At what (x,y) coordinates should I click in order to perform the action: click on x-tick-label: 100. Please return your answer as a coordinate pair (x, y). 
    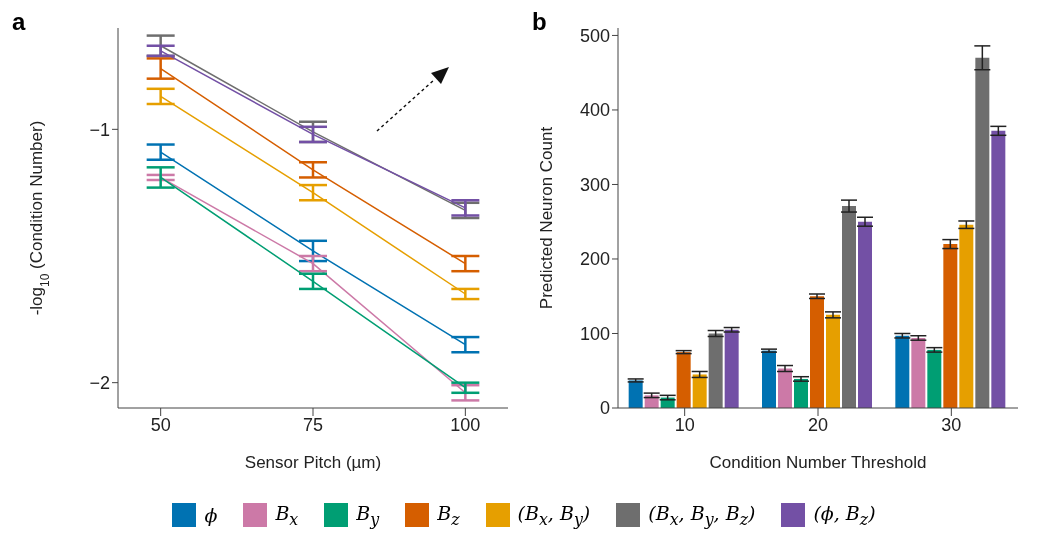
    Looking at the image, I should click on (465, 424).